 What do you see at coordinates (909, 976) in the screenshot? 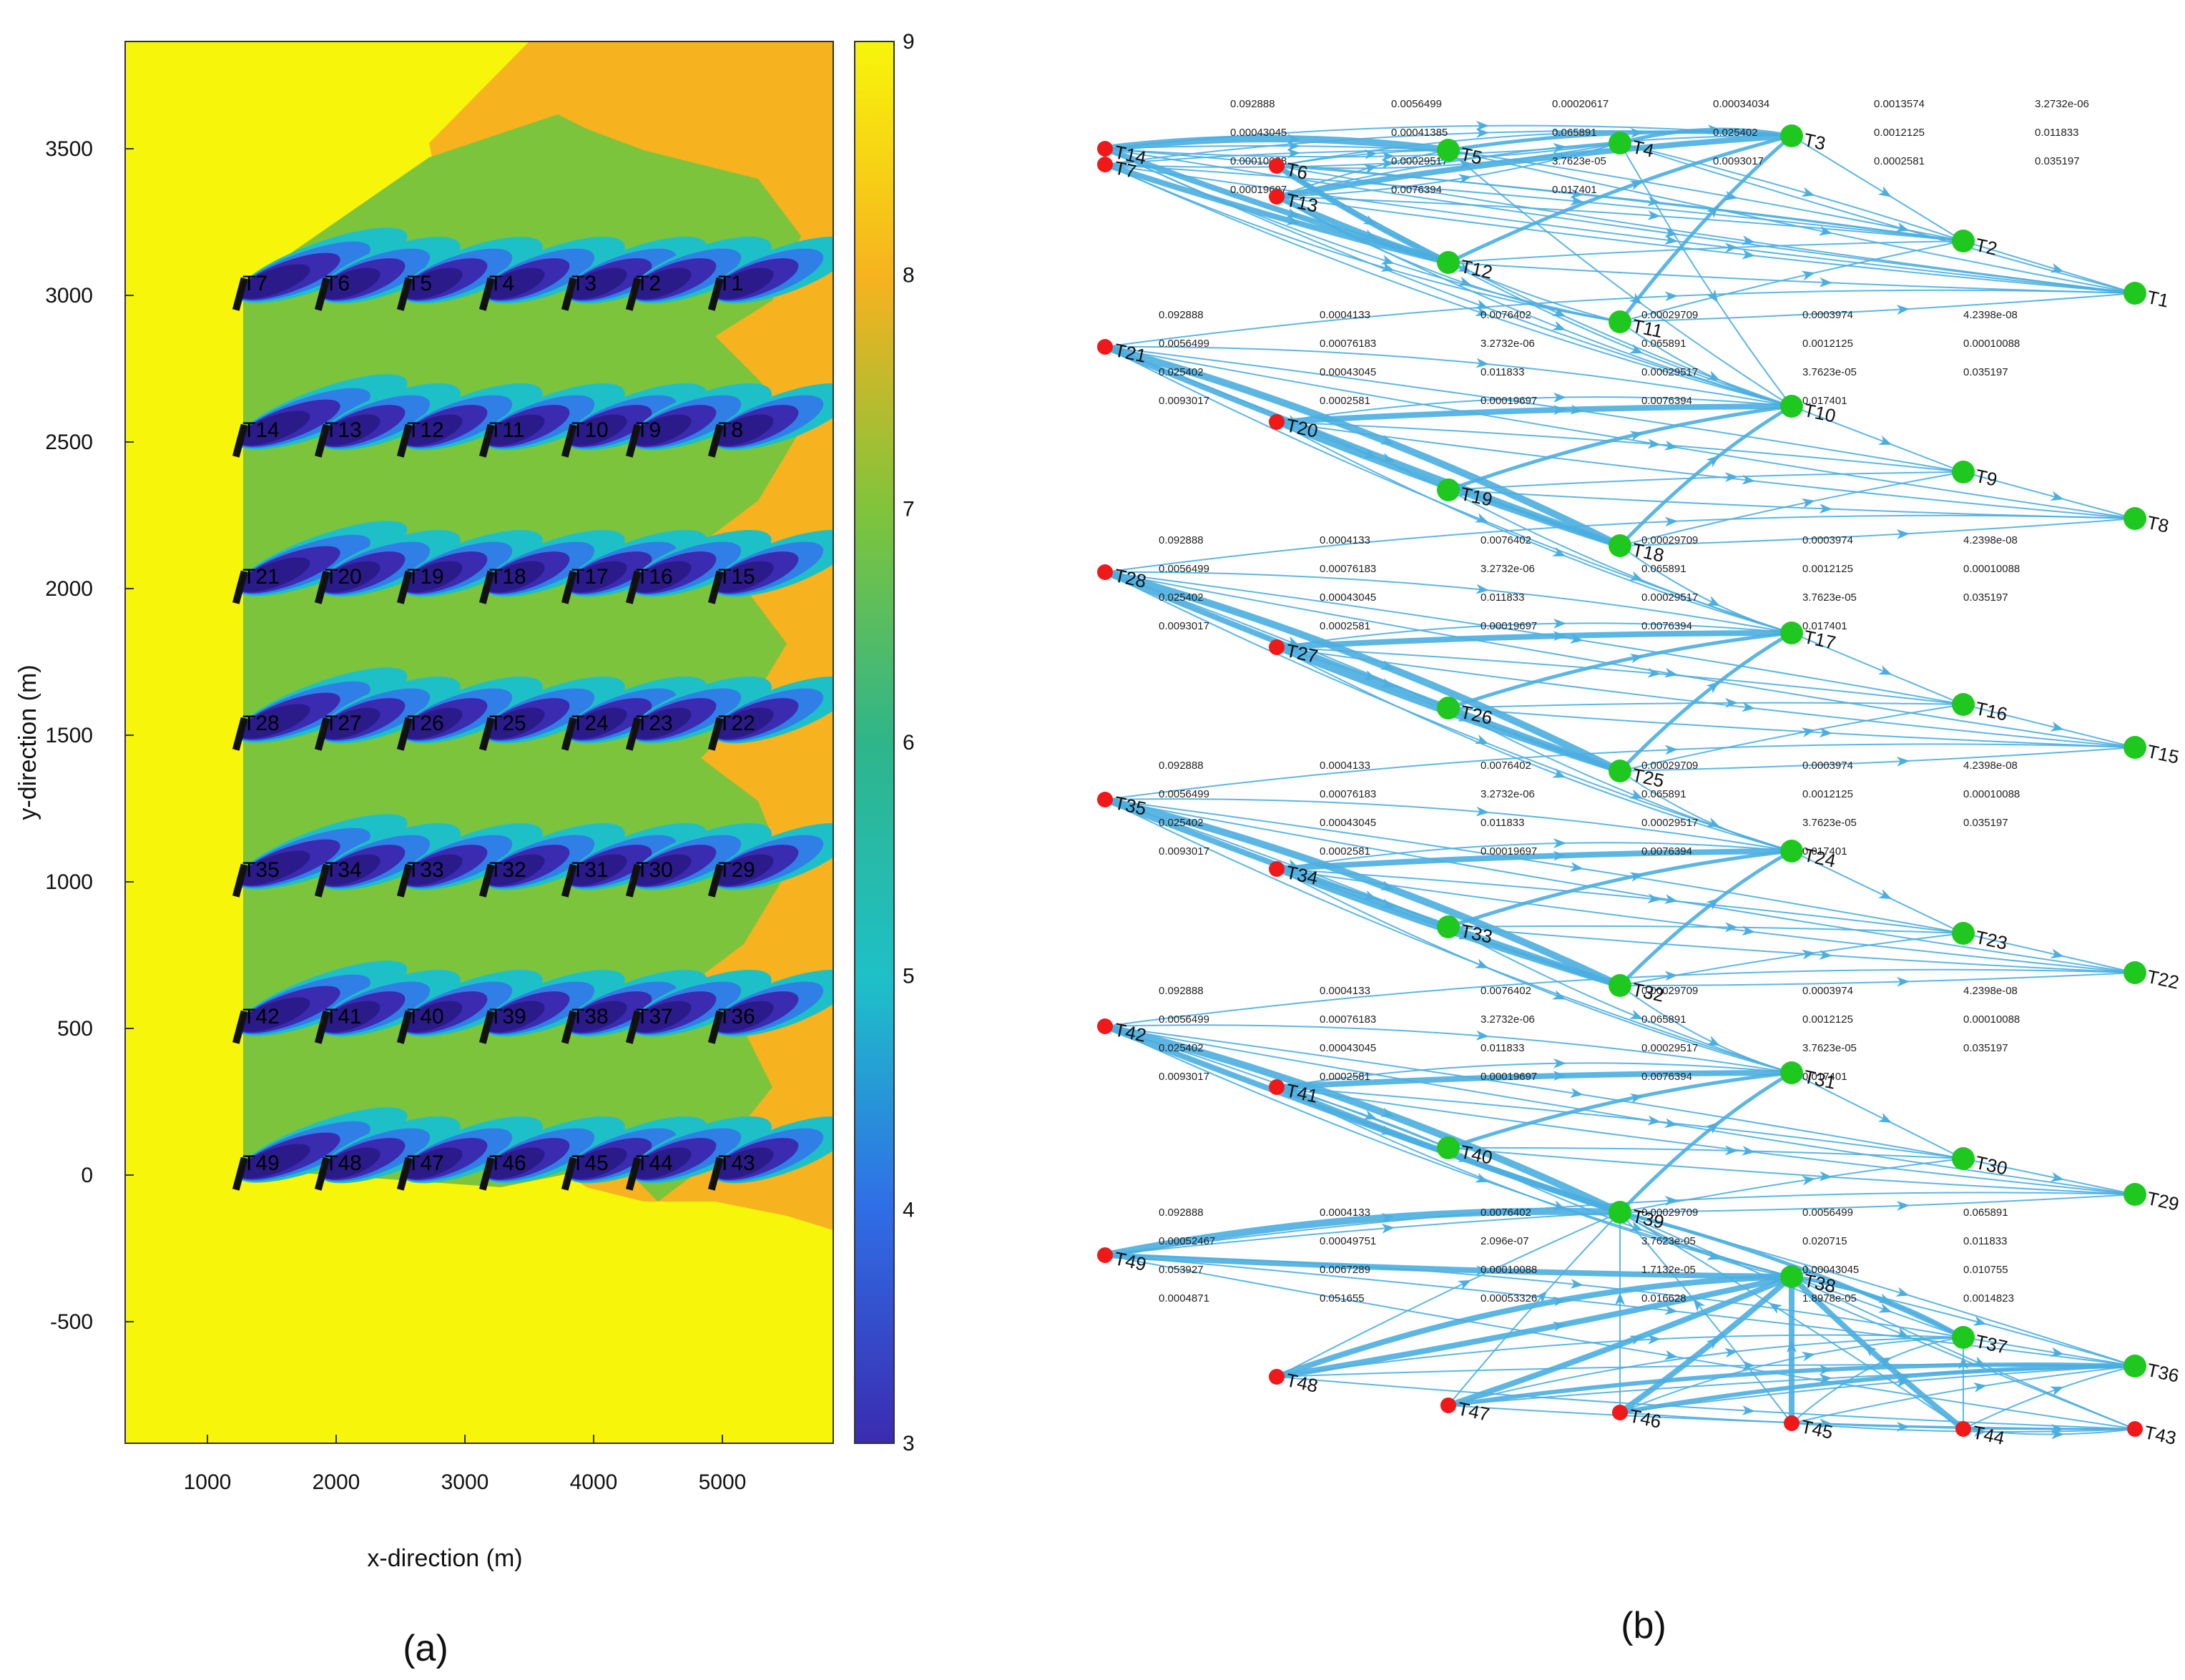
I see `colorbar-tick-label: 5` at bounding box center [909, 976].